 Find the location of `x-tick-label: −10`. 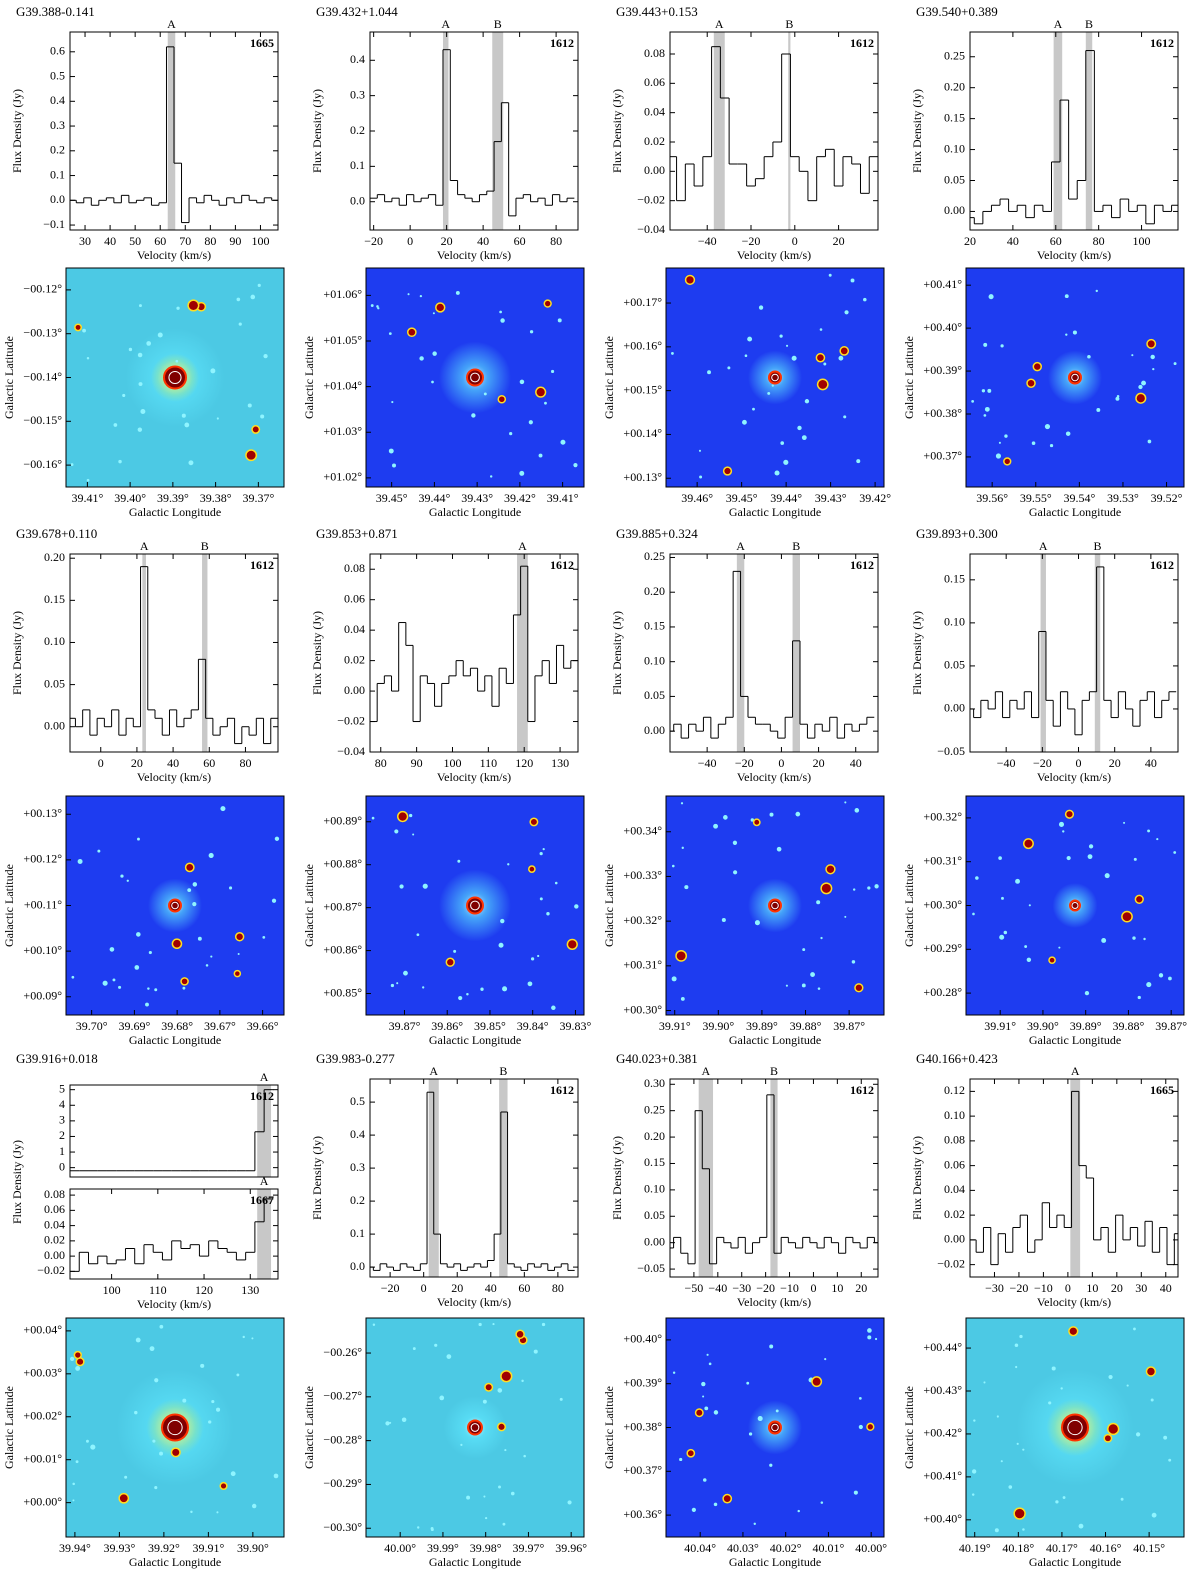

x-tick-label: −10 is located at coordinates (789, 1288).